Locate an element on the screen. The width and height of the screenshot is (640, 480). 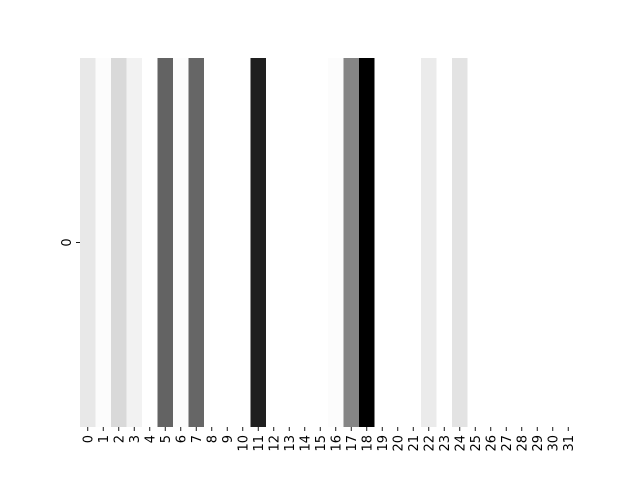
x-tick-label: 10 is located at coordinates (243, 443).